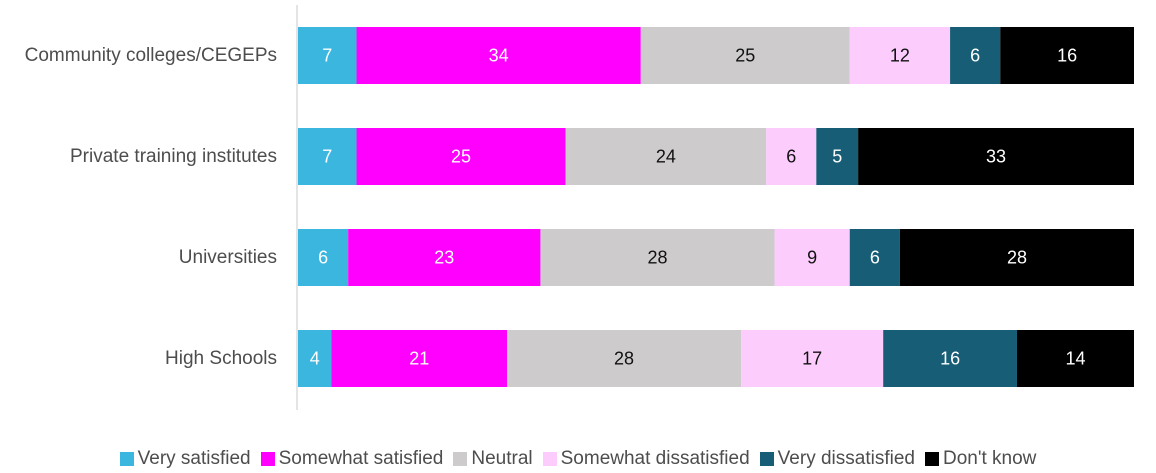 This screenshot has width=1156, height=473. I want to click on legend-label: Very satisfied, so click(194, 458).